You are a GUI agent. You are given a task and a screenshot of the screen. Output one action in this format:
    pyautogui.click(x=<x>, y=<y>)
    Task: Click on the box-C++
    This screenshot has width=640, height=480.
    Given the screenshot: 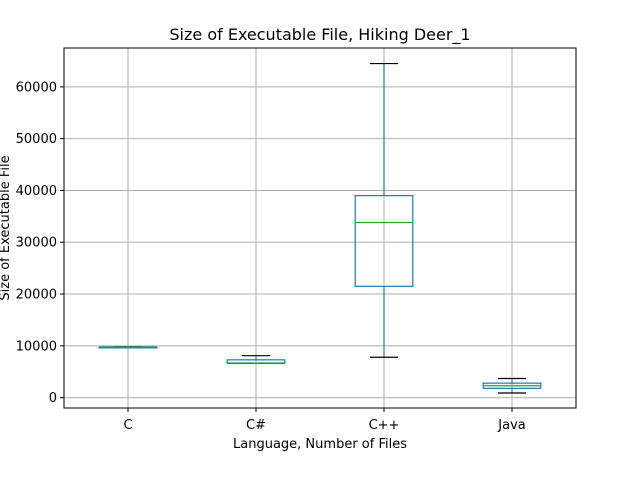 What is the action you would take?
    pyautogui.click(x=384, y=210)
    